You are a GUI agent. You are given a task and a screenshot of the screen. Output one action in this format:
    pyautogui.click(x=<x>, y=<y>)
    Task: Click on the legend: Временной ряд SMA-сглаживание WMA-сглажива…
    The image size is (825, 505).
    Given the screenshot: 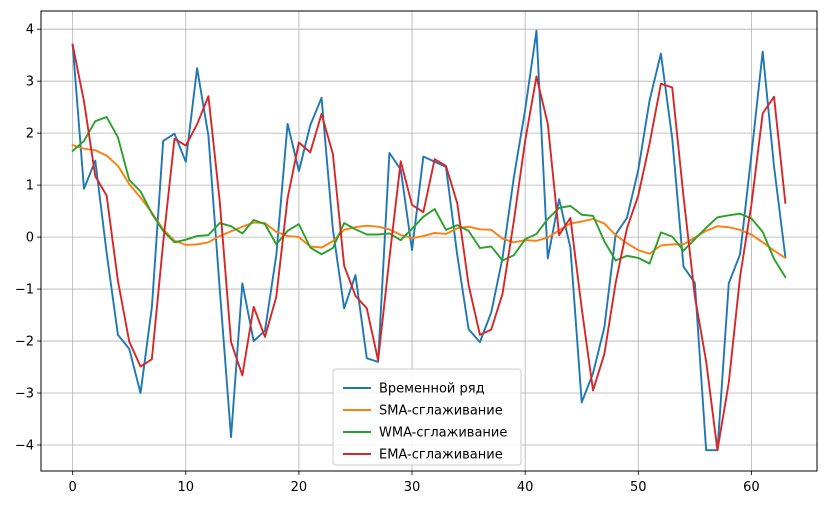 What is the action you would take?
    pyautogui.click(x=427, y=417)
    